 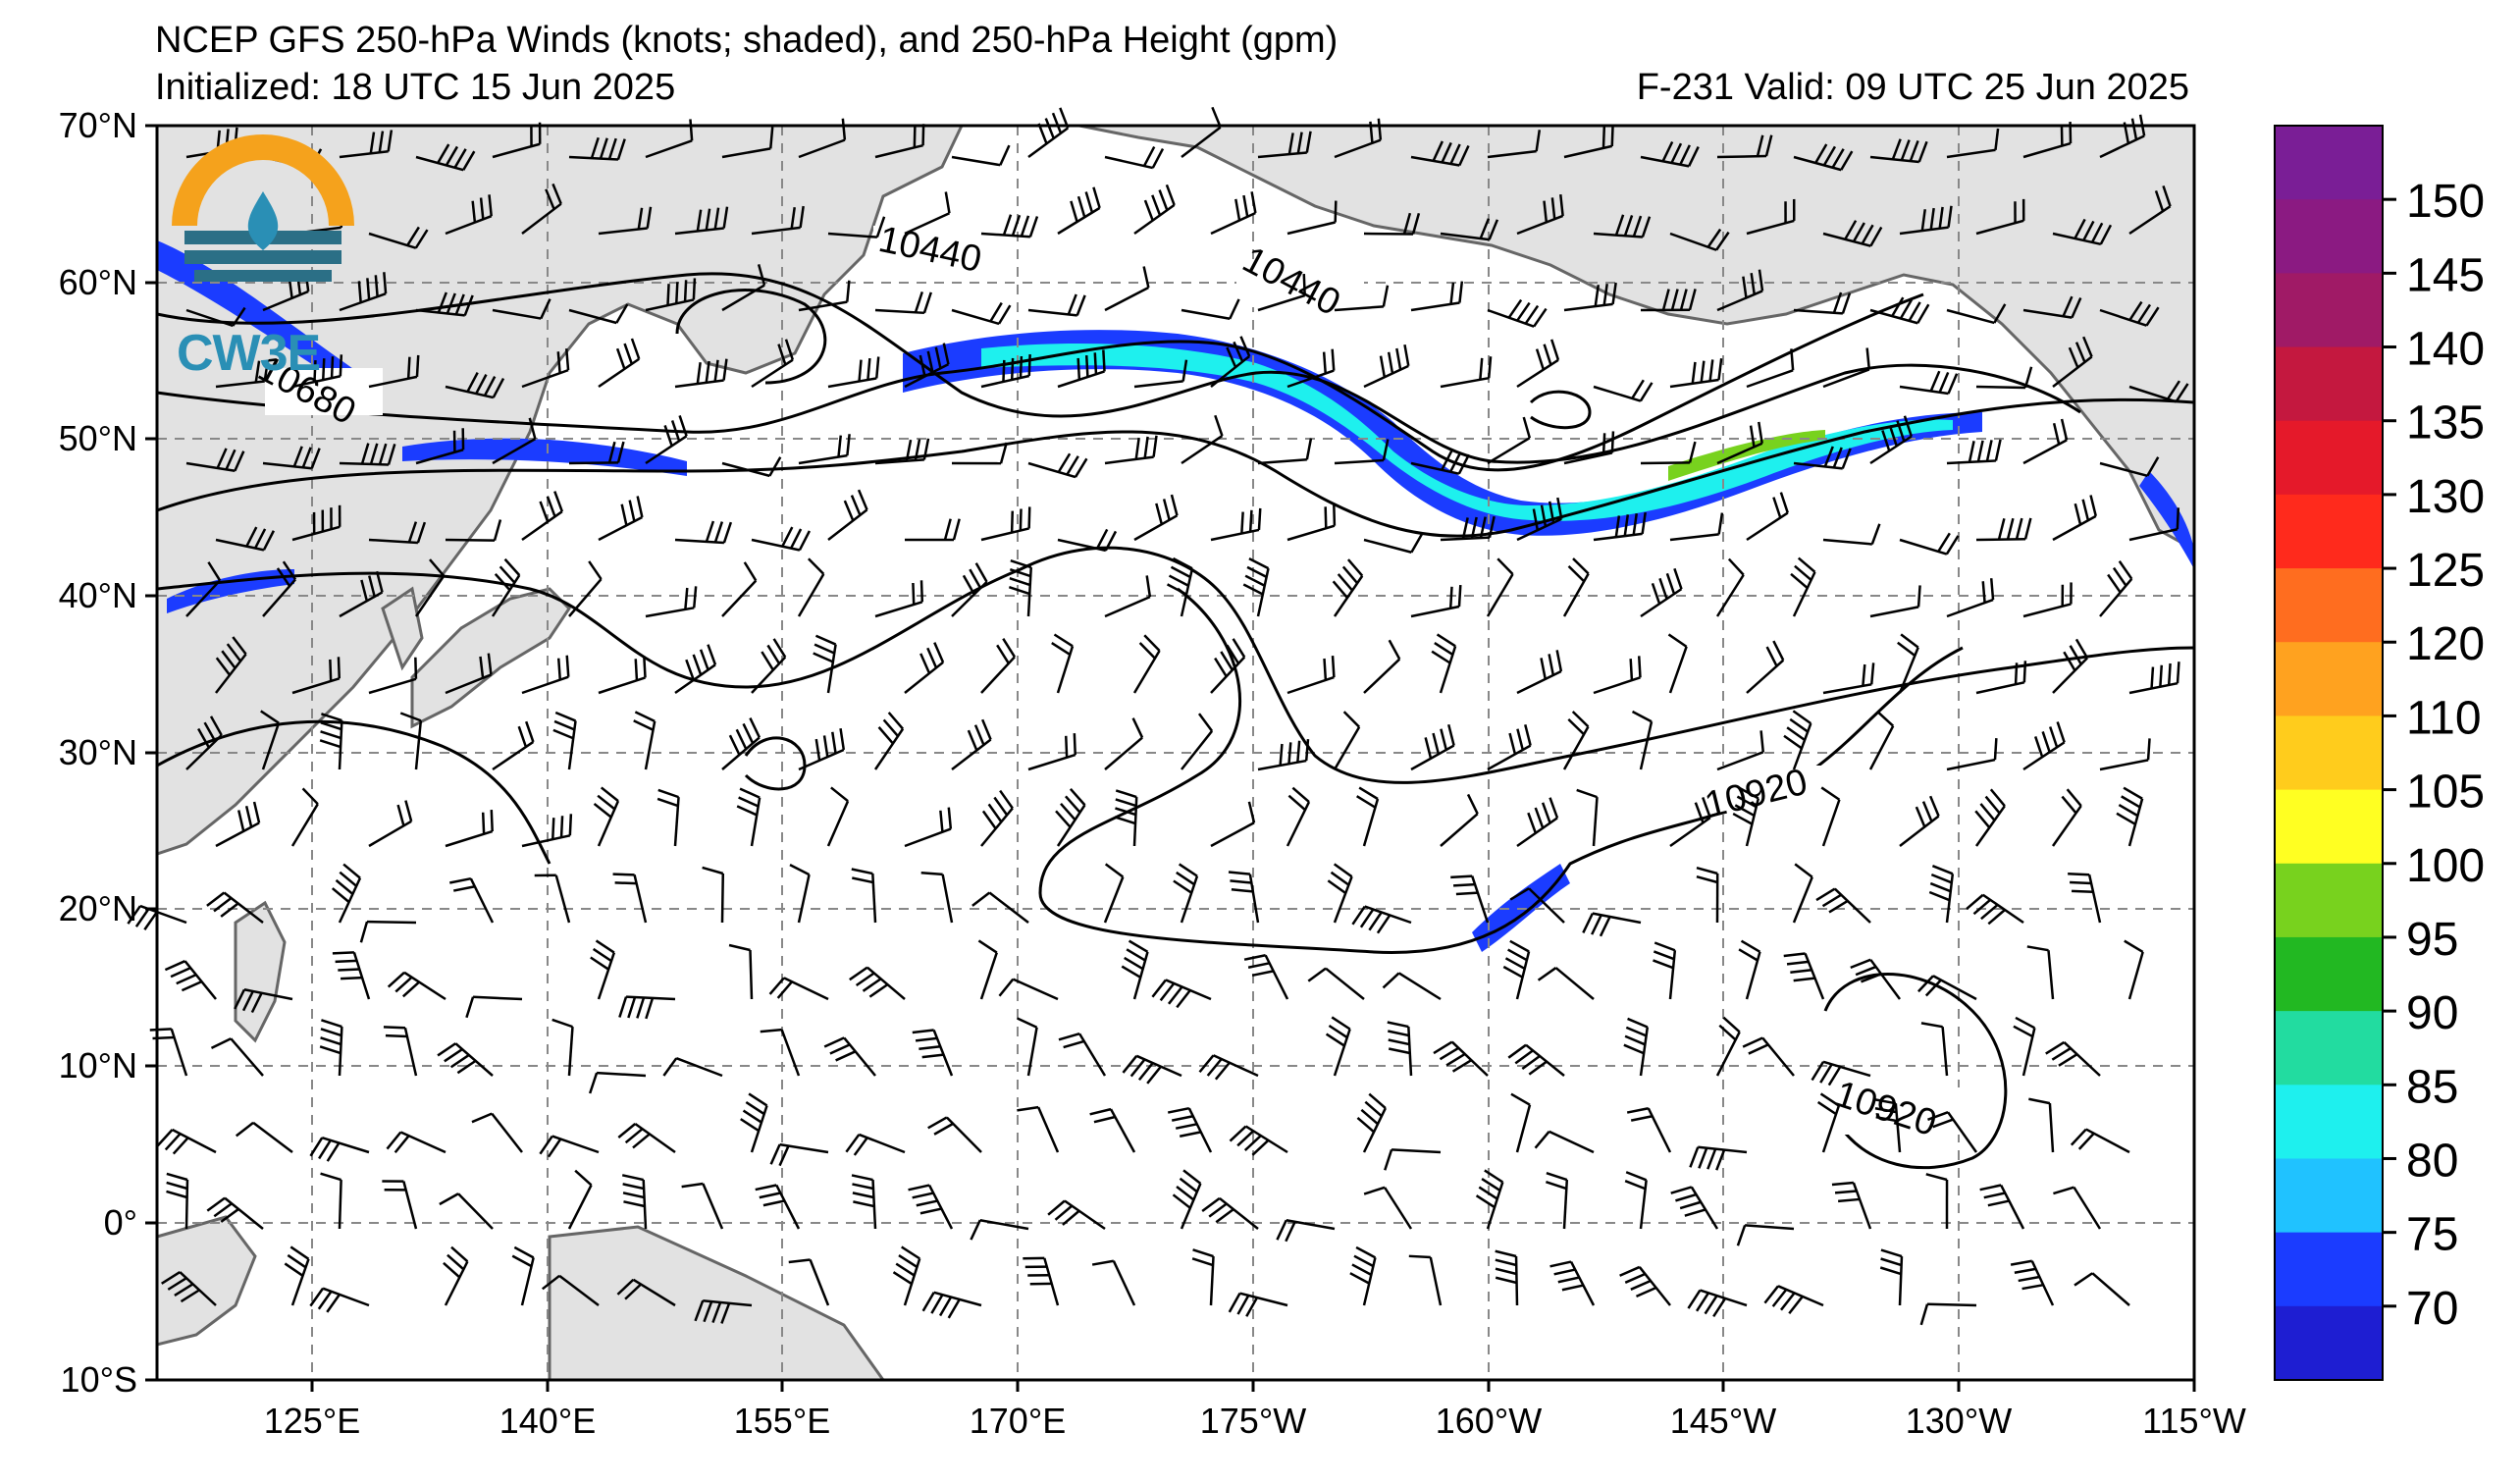 What do you see at coordinates (1723, 1421) in the screenshot?
I see `lon-label-145w: 145°W` at bounding box center [1723, 1421].